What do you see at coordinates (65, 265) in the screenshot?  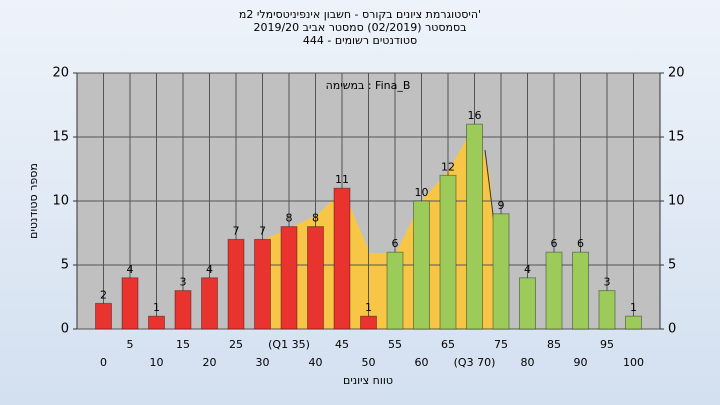 I see `y-tick-label: 5` at bounding box center [65, 265].